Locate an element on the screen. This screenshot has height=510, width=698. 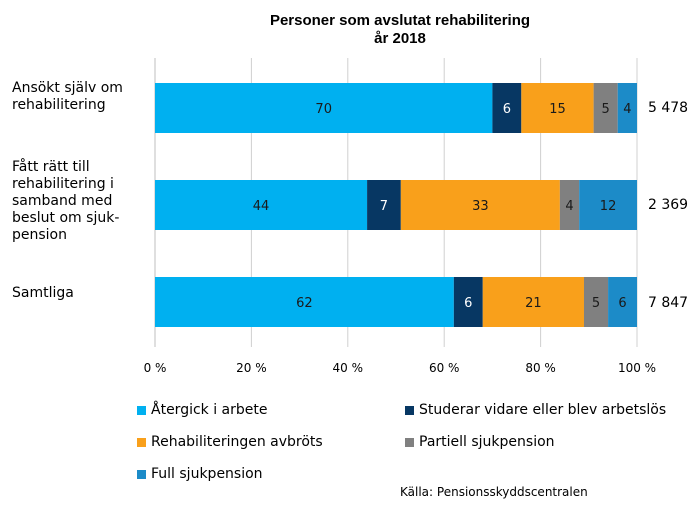
x-tick-label: 100 % is located at coordinates (637, 368).